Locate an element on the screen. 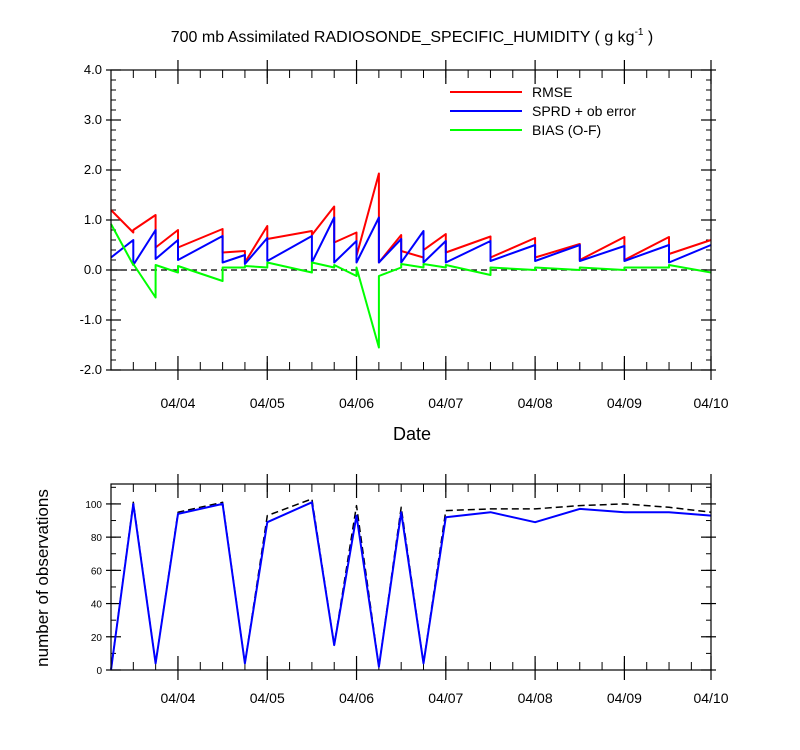  top-x-tick-labels: 04/04 04/05 04/06 04/07 04/08 04/09 04/10 is located at coordinates (444, 403).